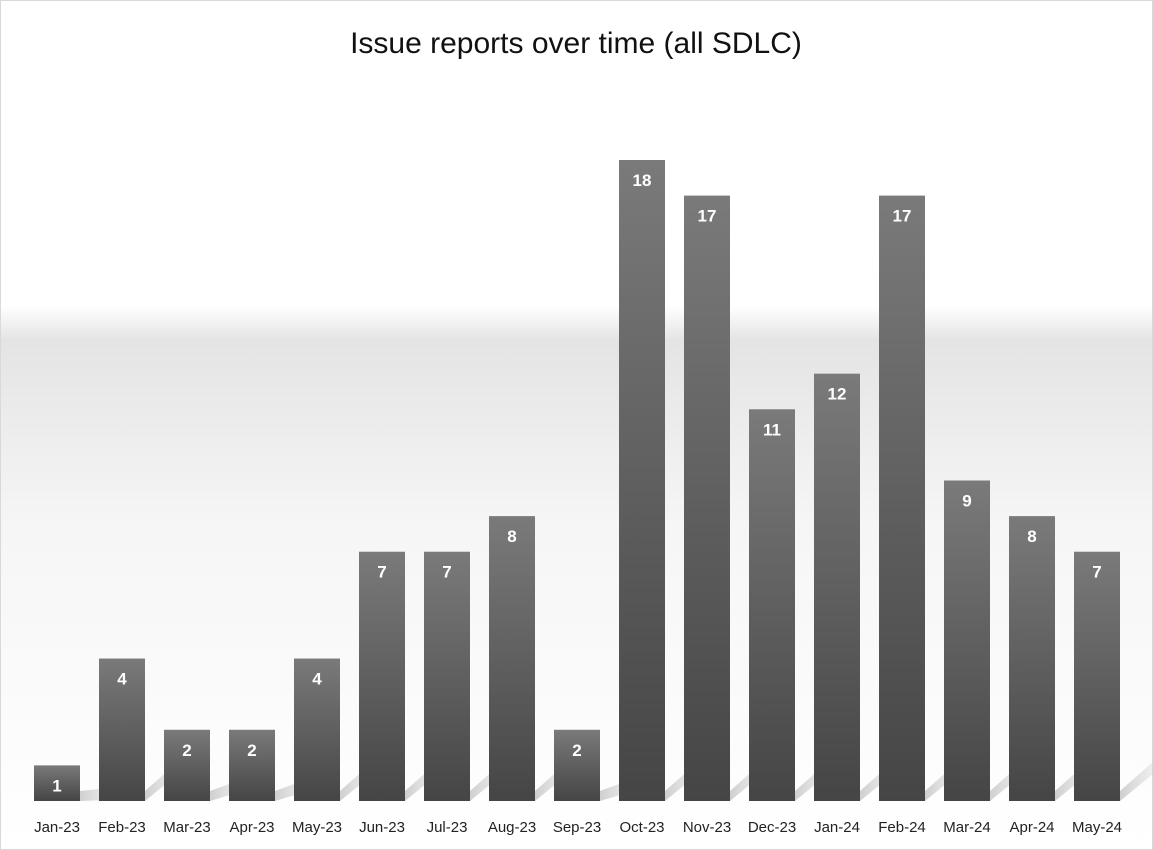  I want to click on x-tick-label: May-24, so click(1097, 827).